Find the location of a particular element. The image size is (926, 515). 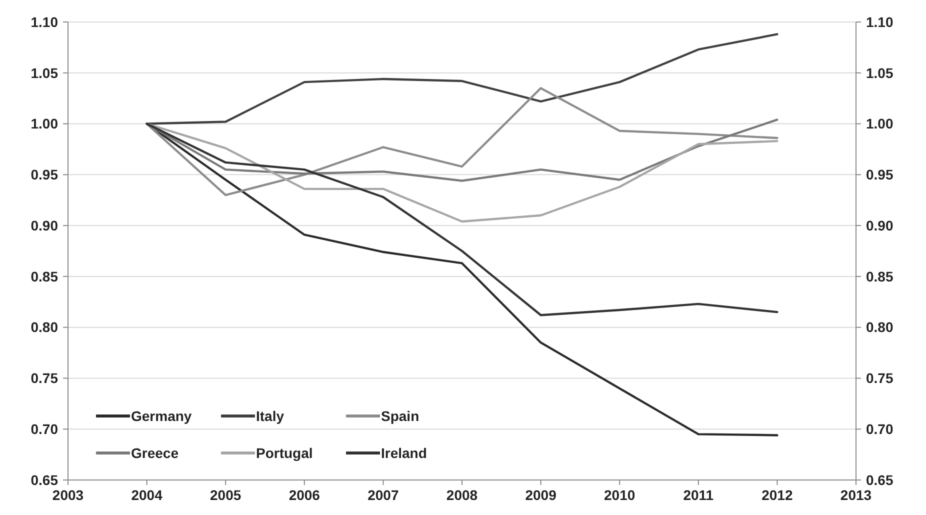

y2-tick-label: 1.10 is located at coordinates (880, 22).